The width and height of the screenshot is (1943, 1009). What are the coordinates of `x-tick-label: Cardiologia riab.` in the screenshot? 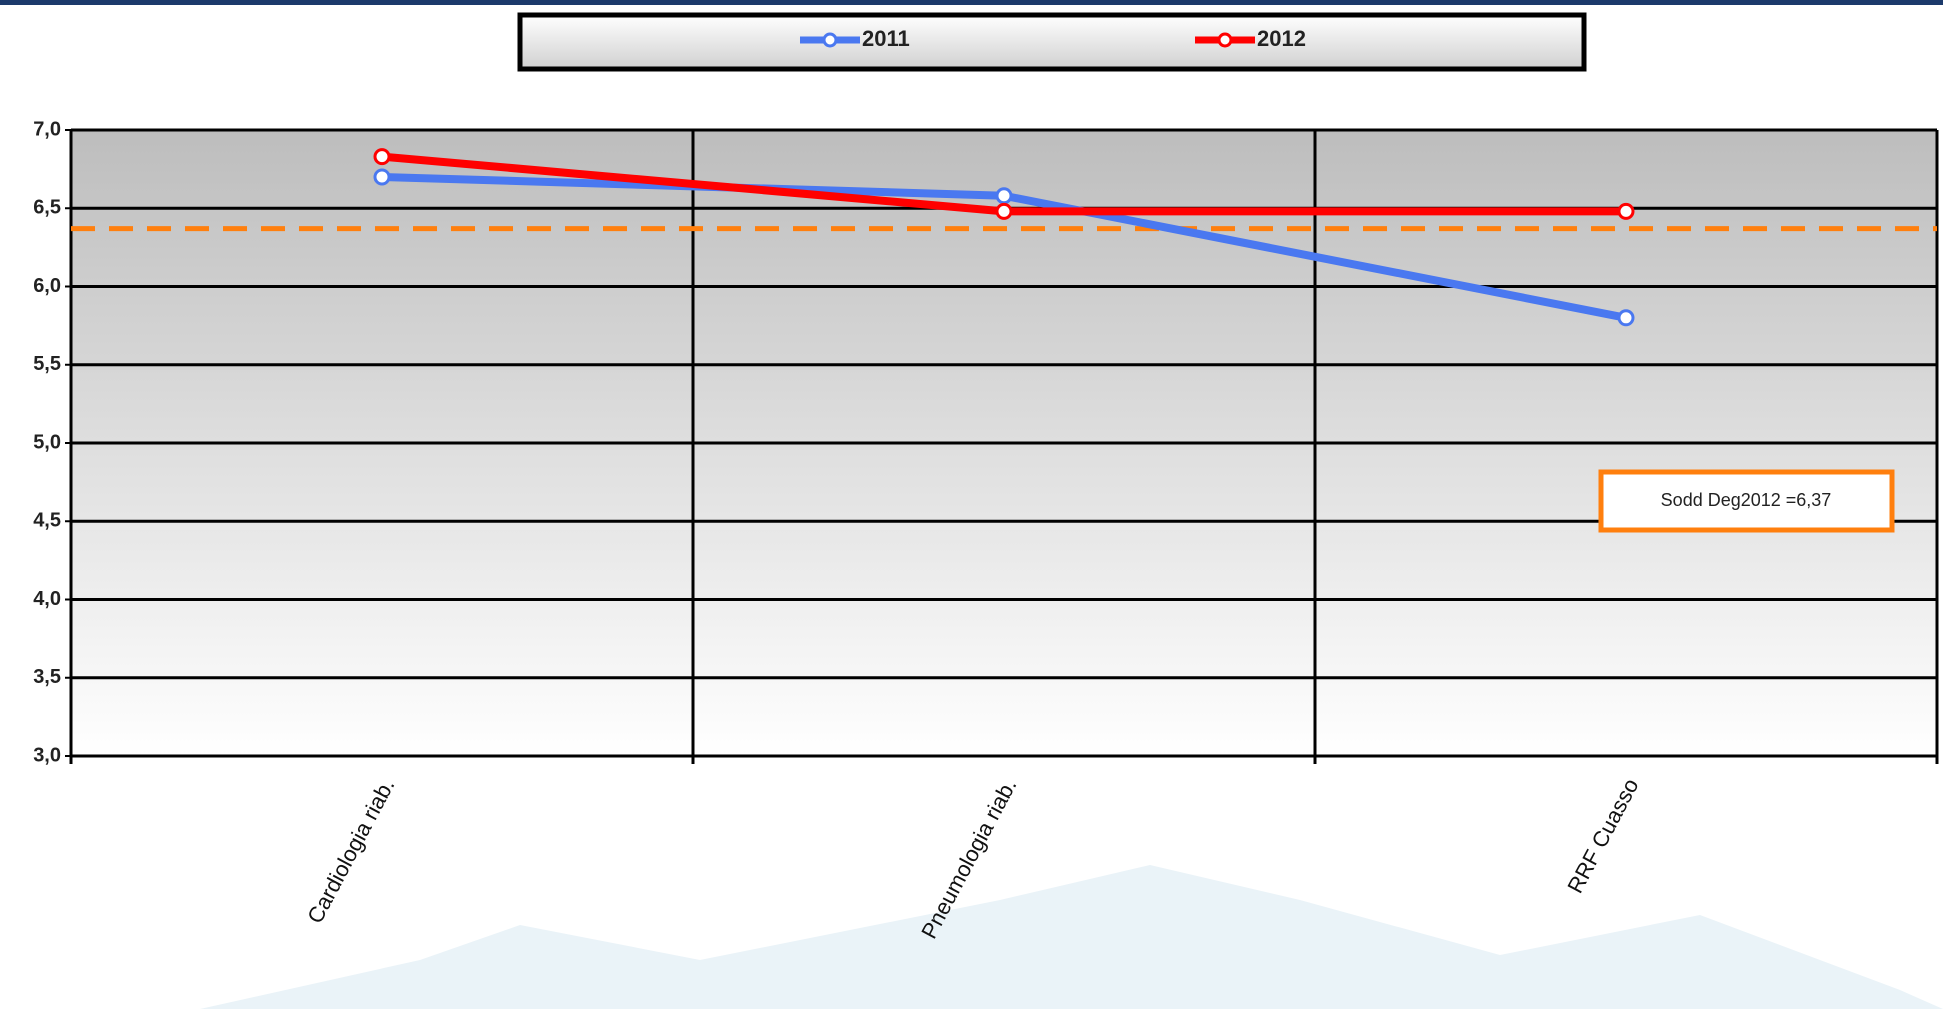 It's located at (350, 850).